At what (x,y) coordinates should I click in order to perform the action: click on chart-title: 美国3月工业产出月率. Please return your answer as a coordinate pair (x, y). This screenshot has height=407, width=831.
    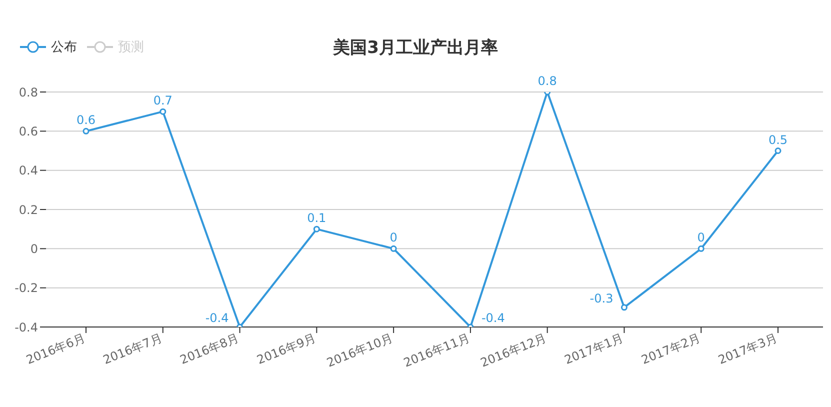
    Looking at the image, I should click on (415, 48).